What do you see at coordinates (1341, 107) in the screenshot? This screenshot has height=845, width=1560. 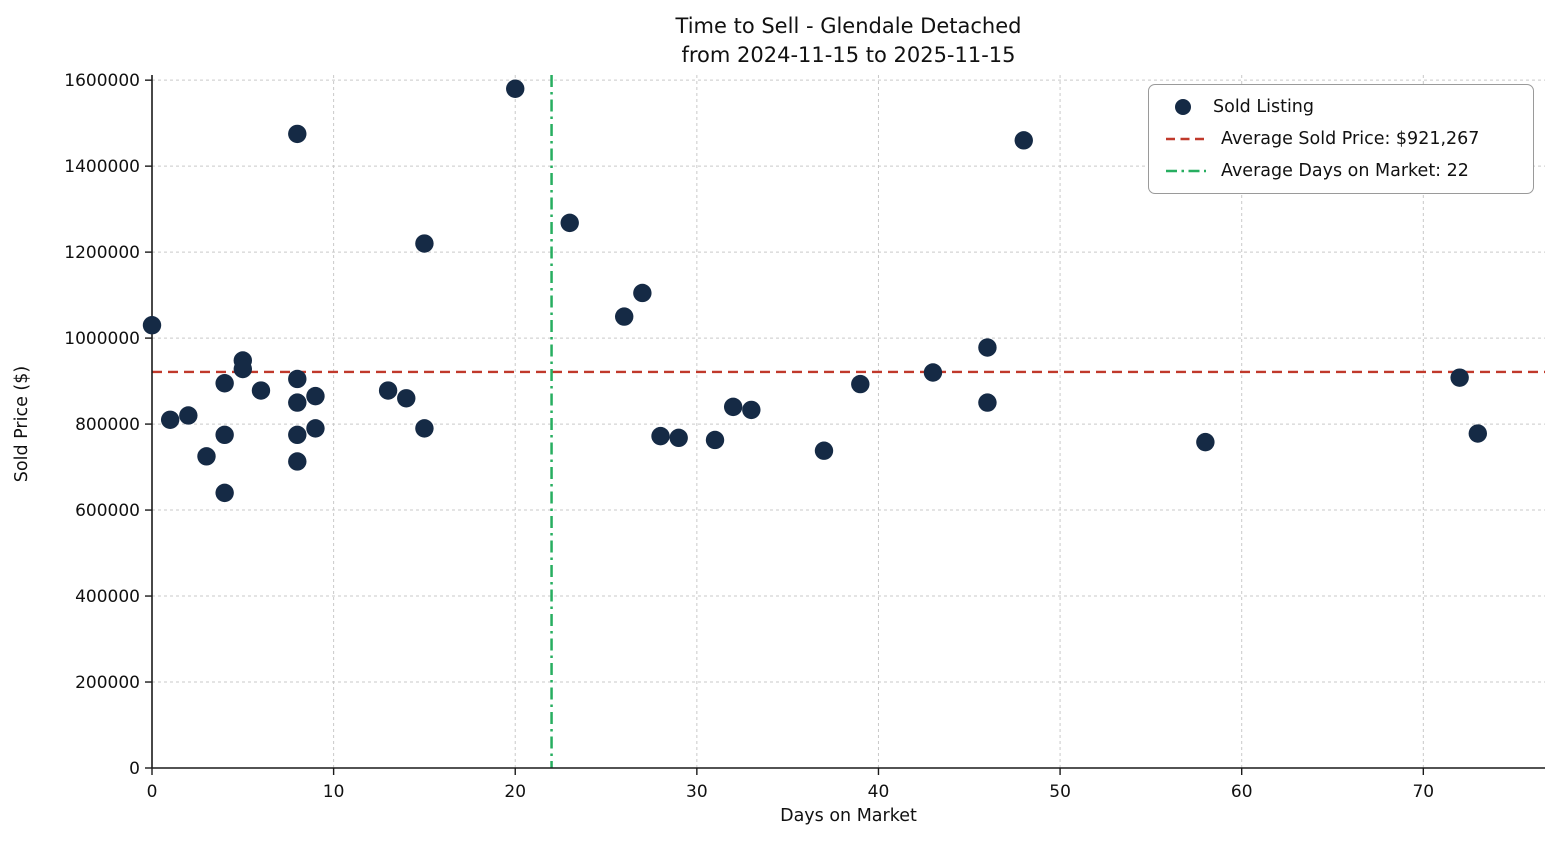 I see `legend-item-sold-listing: Sold Listing` at bounding box center [1341, 107].